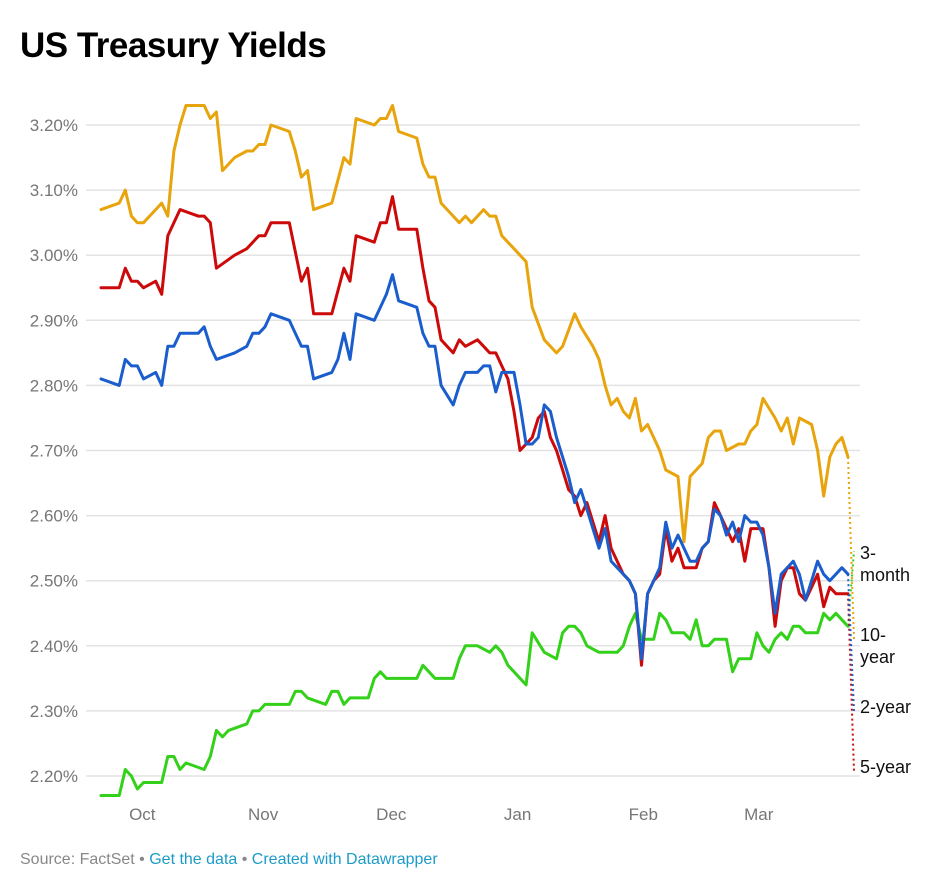  I want to click on y-tick-label: 3.20%, so click(54, 125).